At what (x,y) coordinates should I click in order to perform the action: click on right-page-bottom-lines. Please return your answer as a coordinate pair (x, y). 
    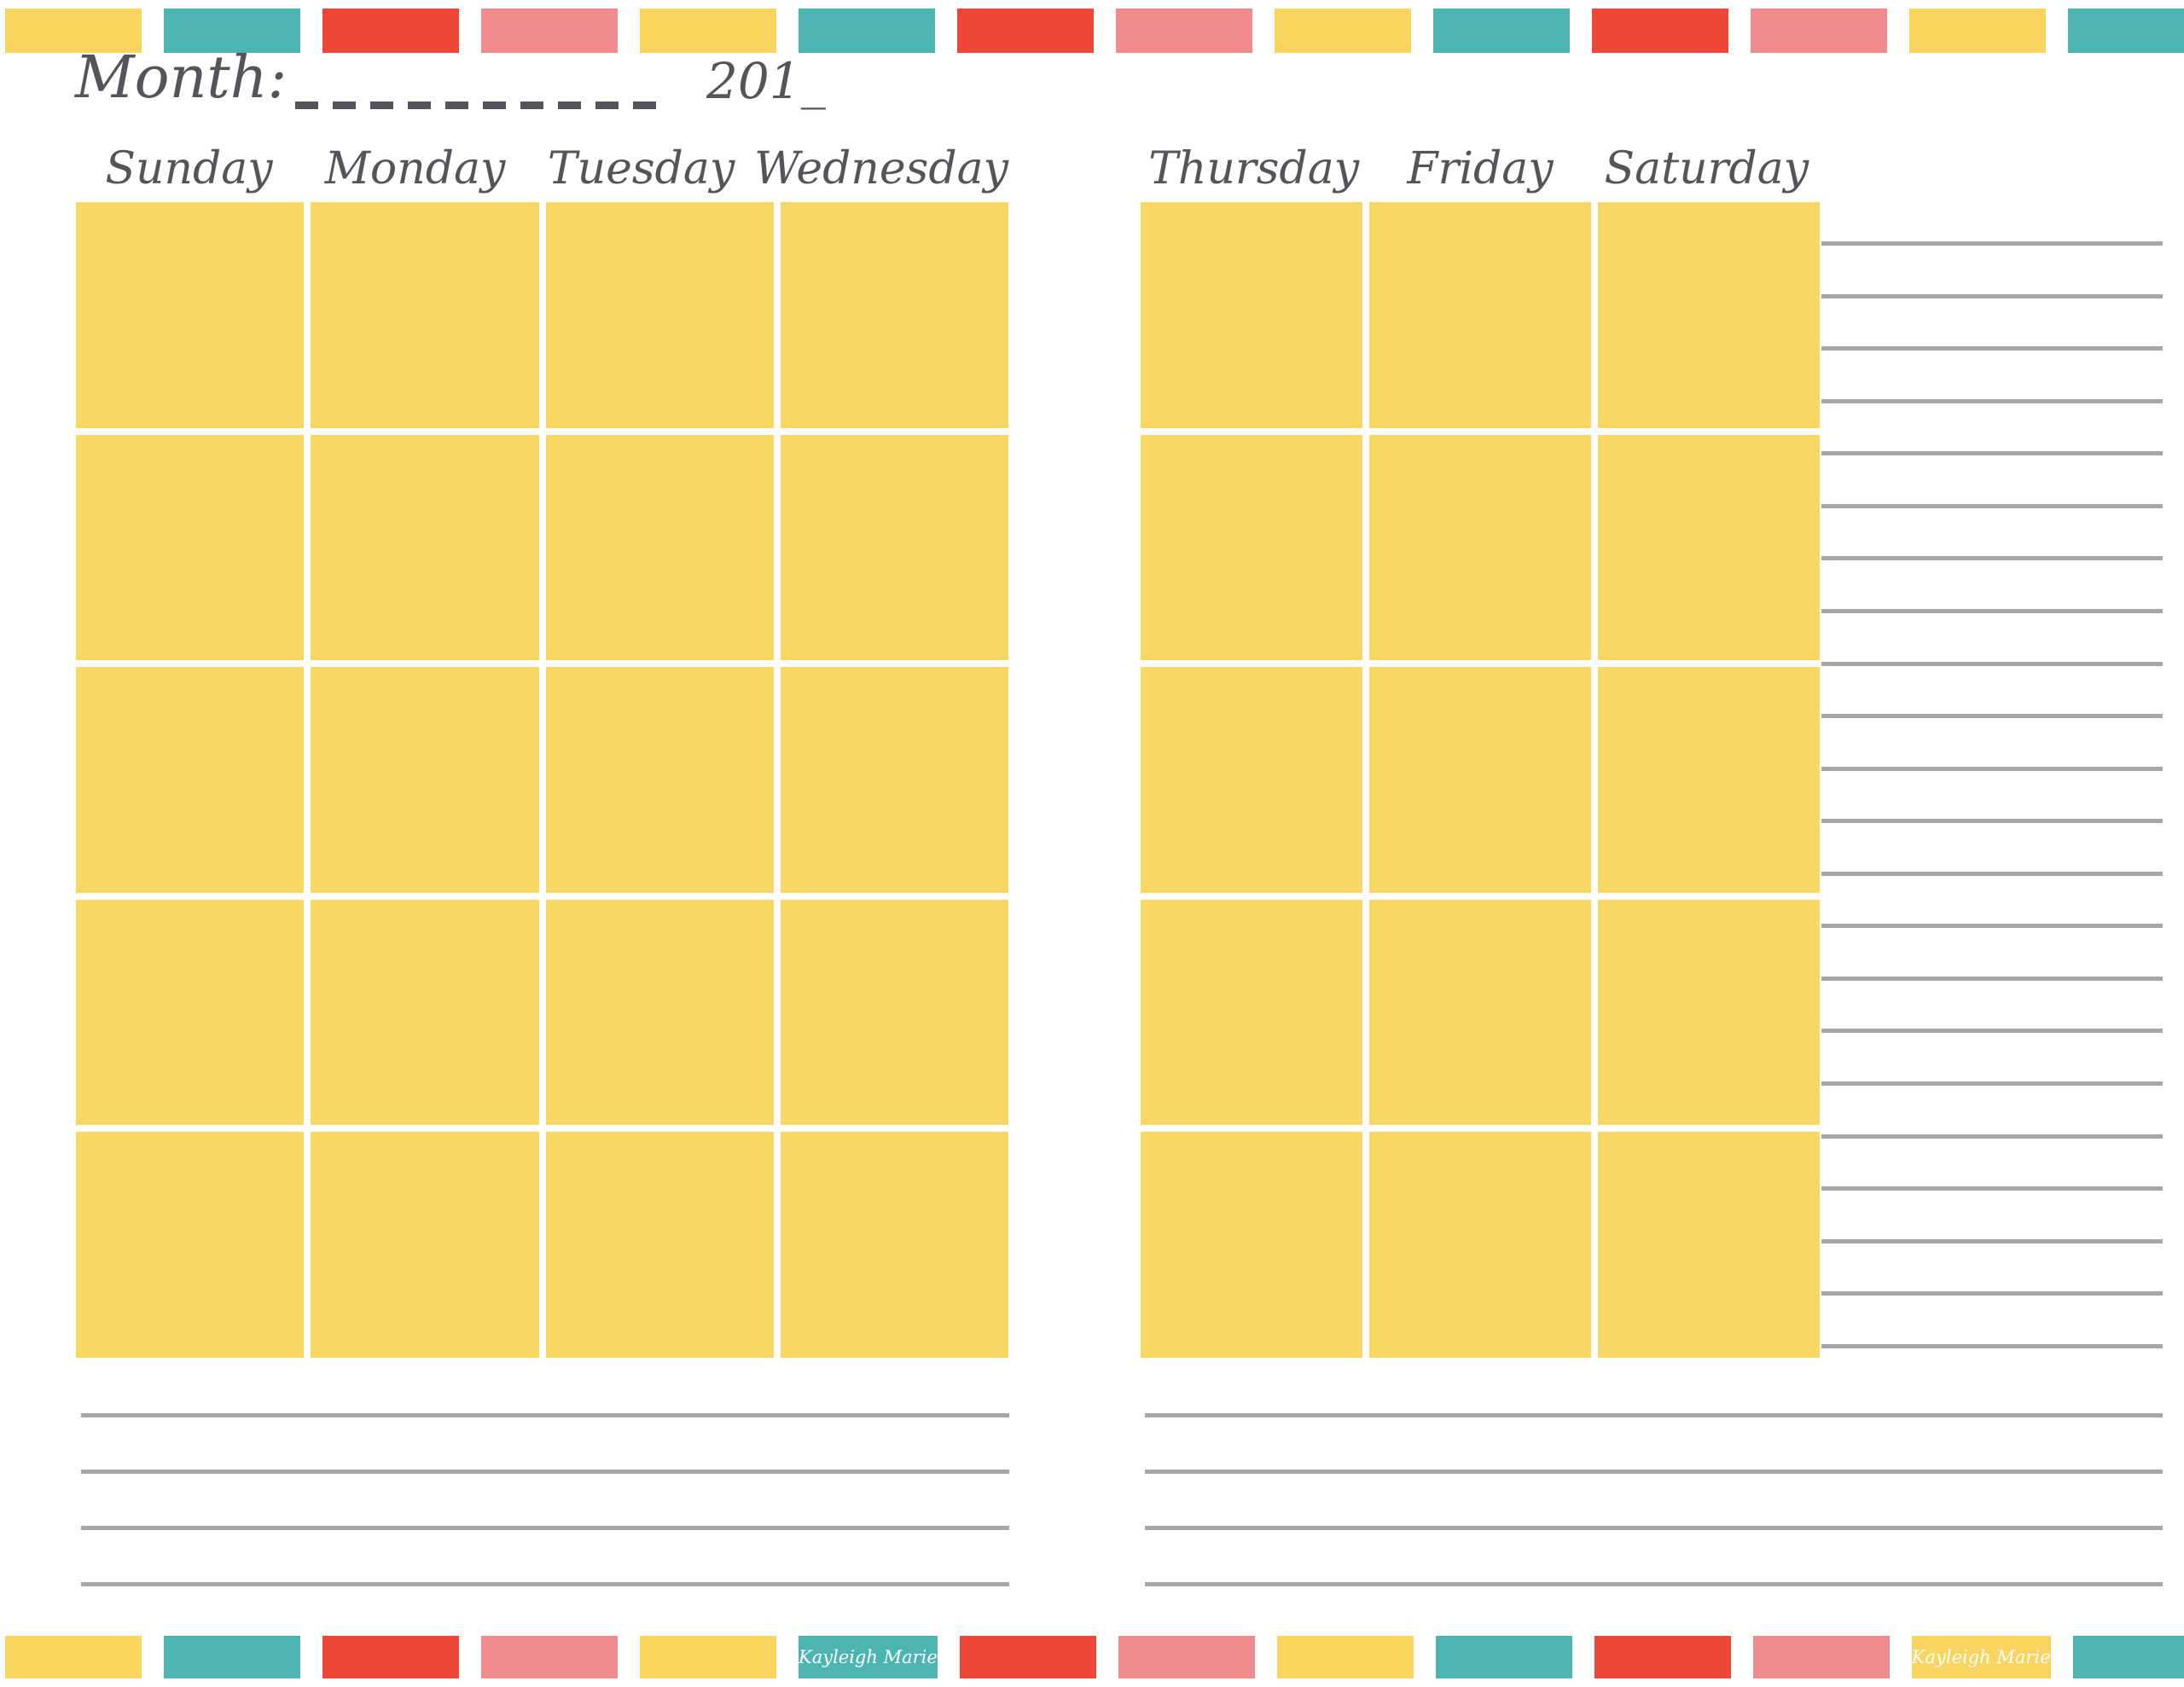
    Looking at the image, I should click on (1654, 1500).